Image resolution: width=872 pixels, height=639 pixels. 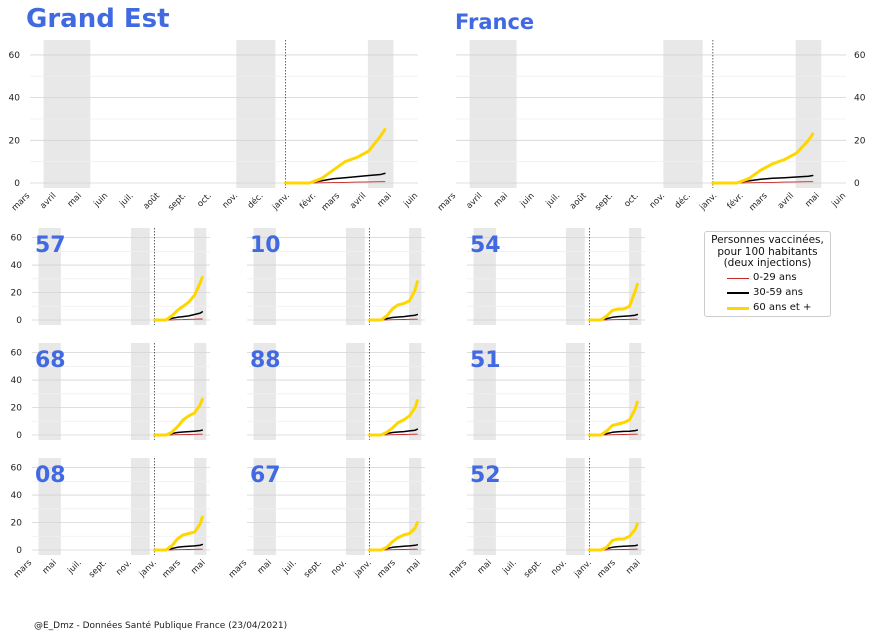 I want to click on panel-title: 10, so click(x=265, y=245).